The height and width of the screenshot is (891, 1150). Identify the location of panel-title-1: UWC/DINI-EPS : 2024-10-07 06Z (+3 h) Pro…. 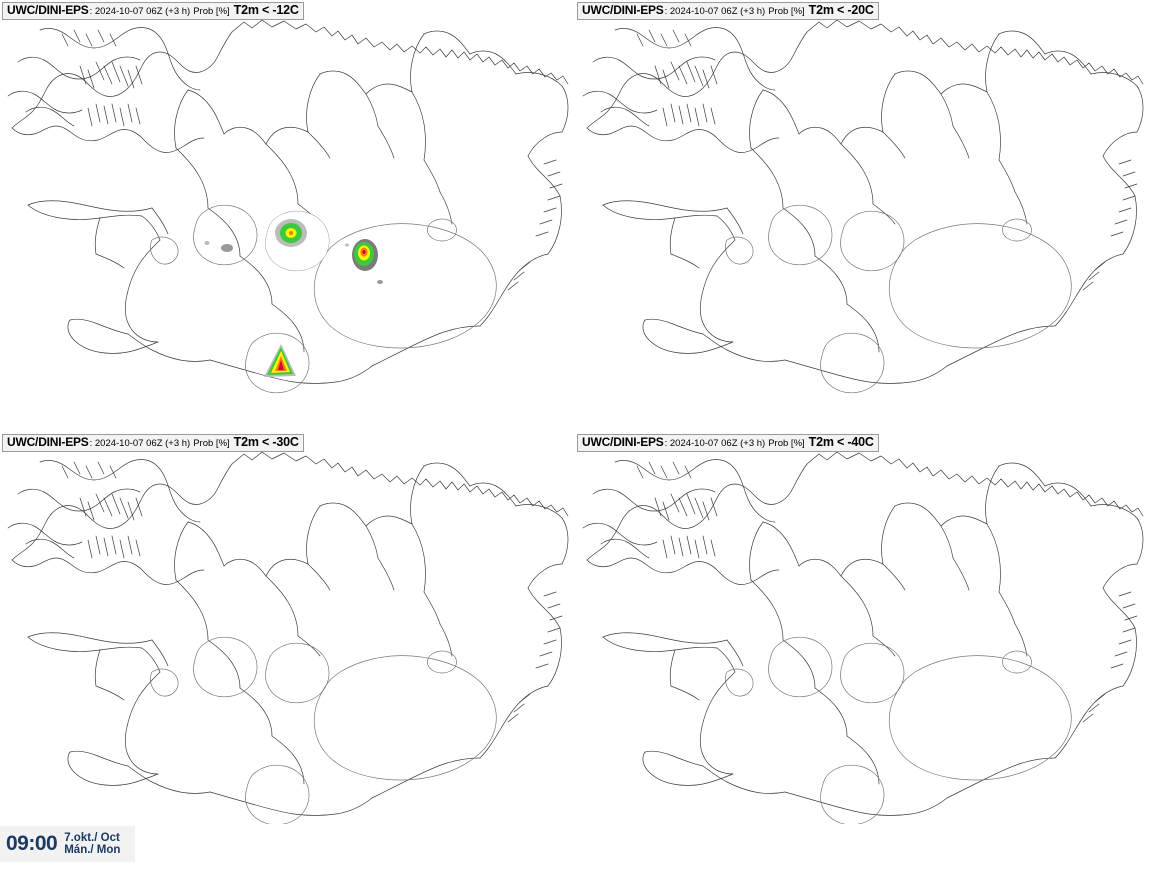
(728, 11).